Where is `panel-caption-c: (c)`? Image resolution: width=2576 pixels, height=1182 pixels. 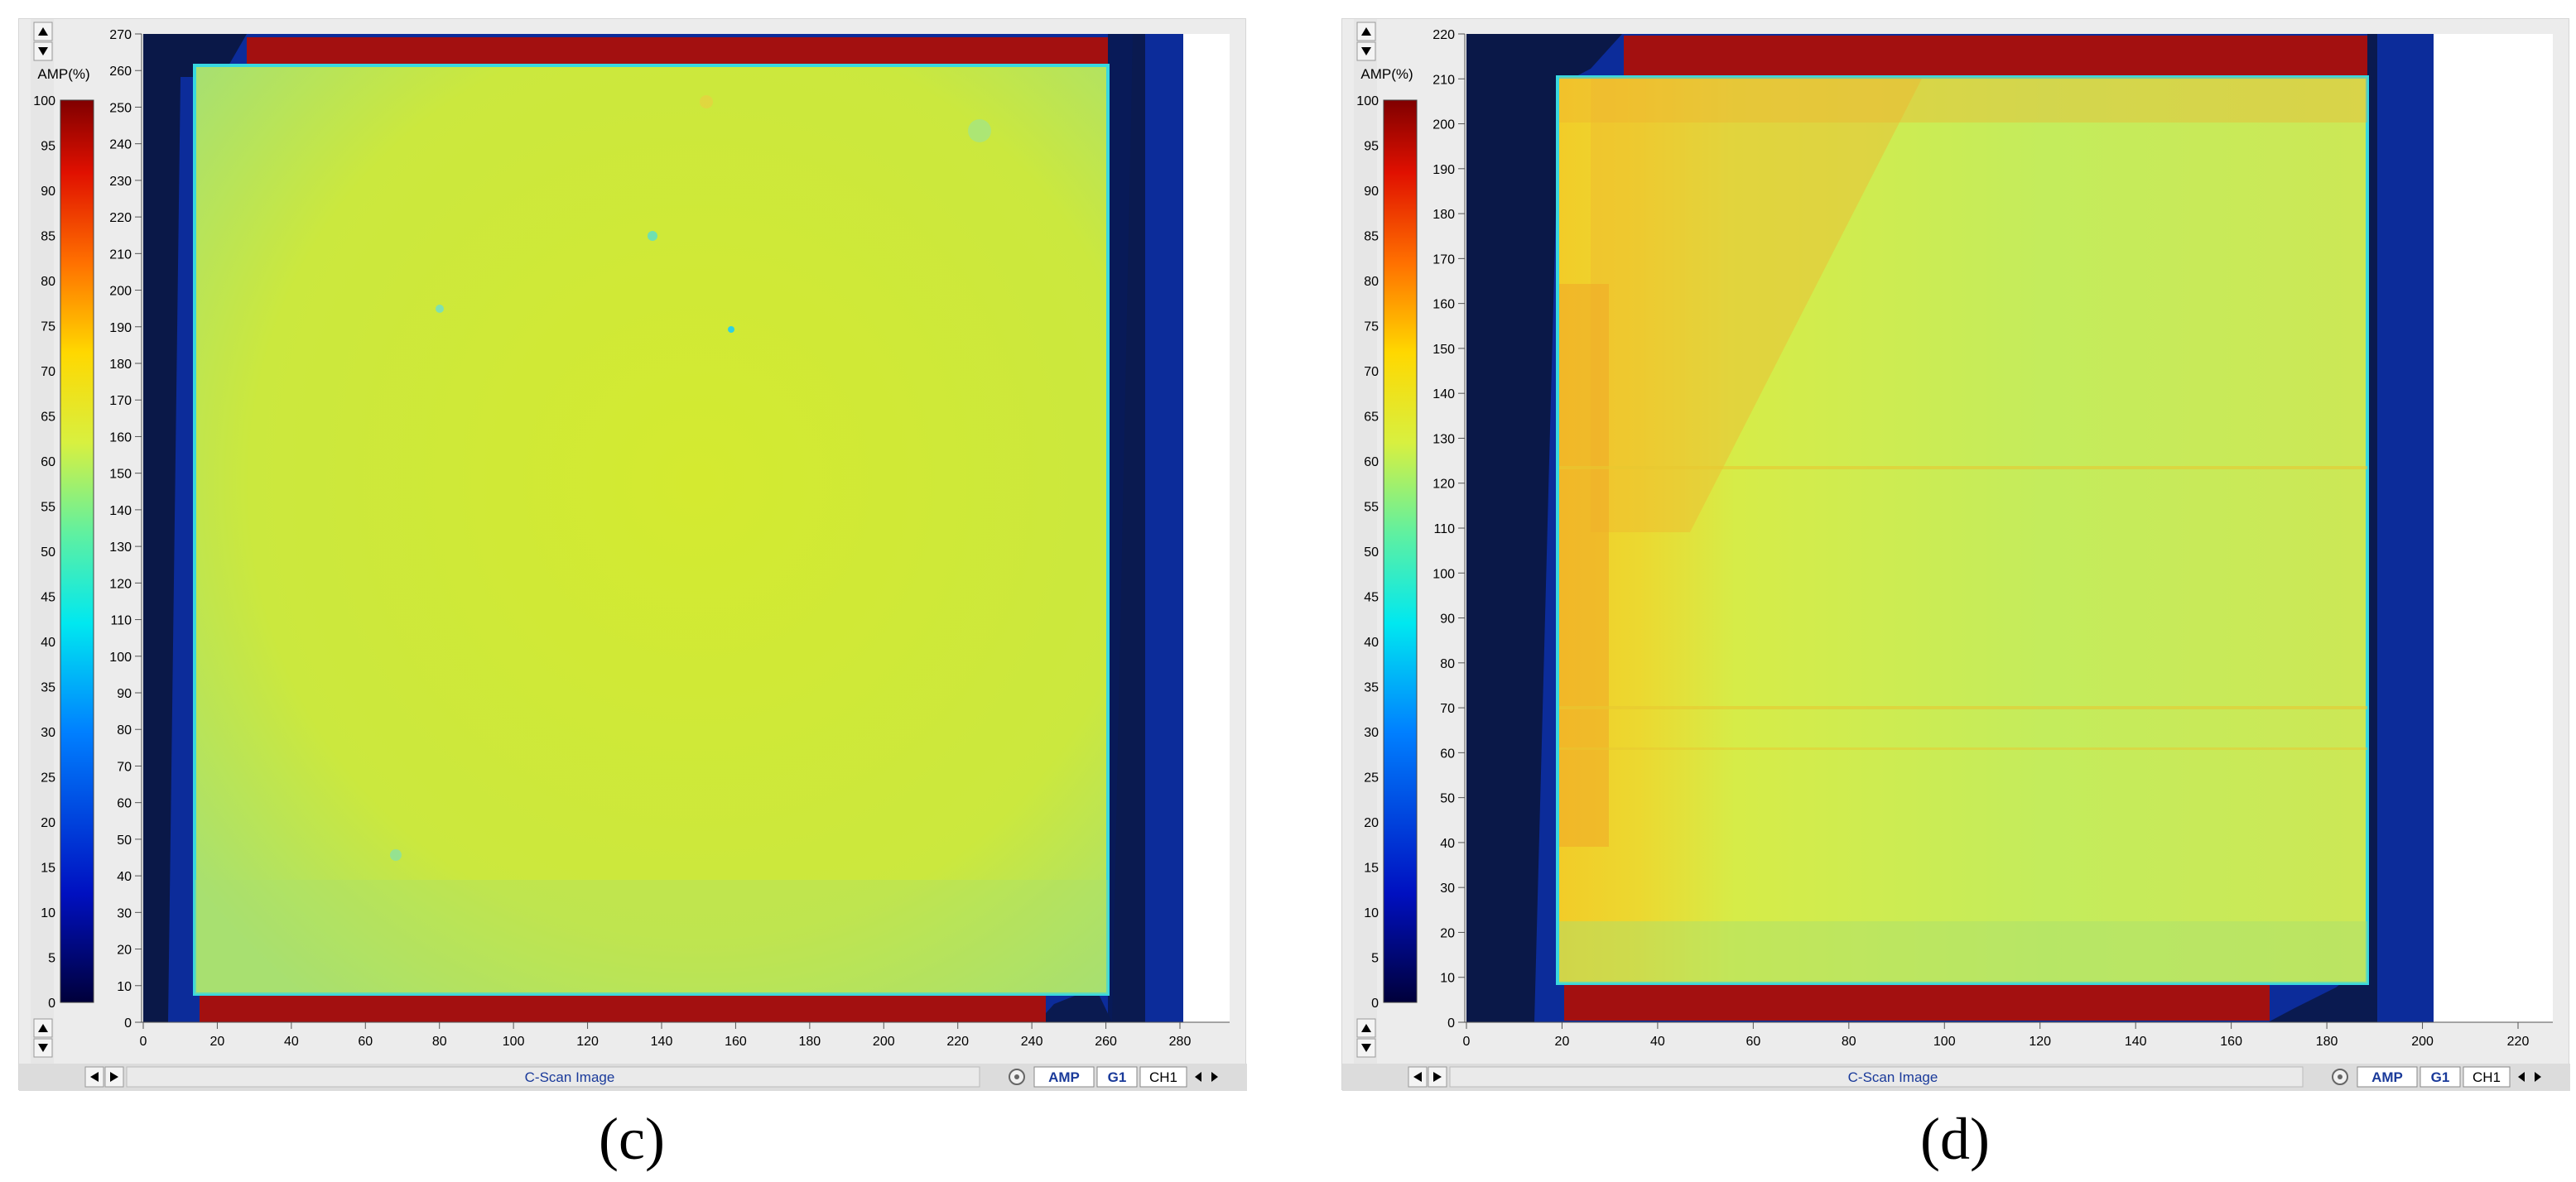
panel-caption-c: (c) is located at coordinates (632, 1139).